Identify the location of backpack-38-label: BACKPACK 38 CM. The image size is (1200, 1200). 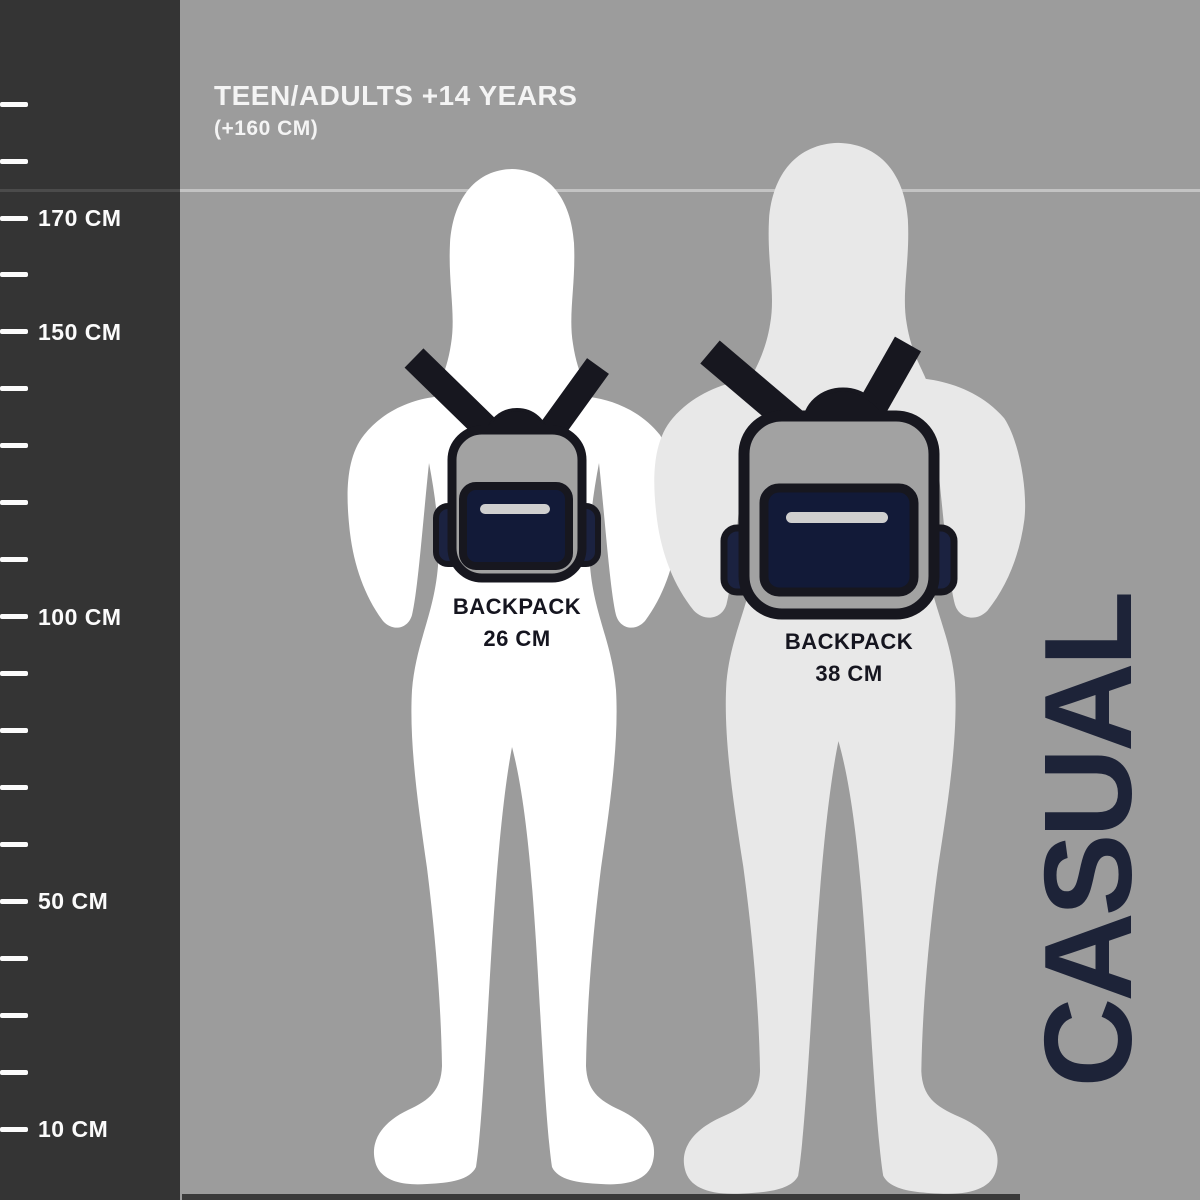
(849, 658).